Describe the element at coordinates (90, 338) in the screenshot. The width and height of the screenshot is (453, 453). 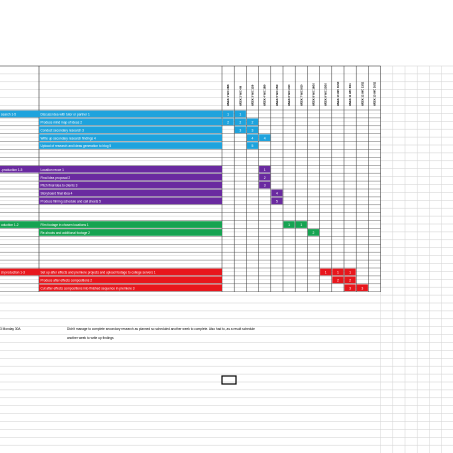
I see `note-line-2: another week to write up findings` at that location.